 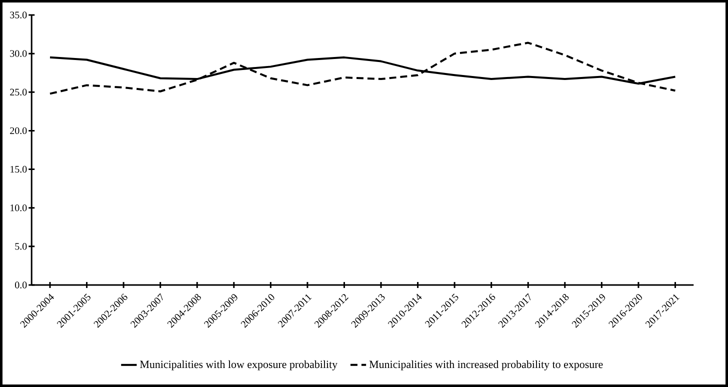 What do you see at coordinates (18, 208) in the screenshot?
I see `y-tick-label: 10.0` at bounding box center [18, 208].